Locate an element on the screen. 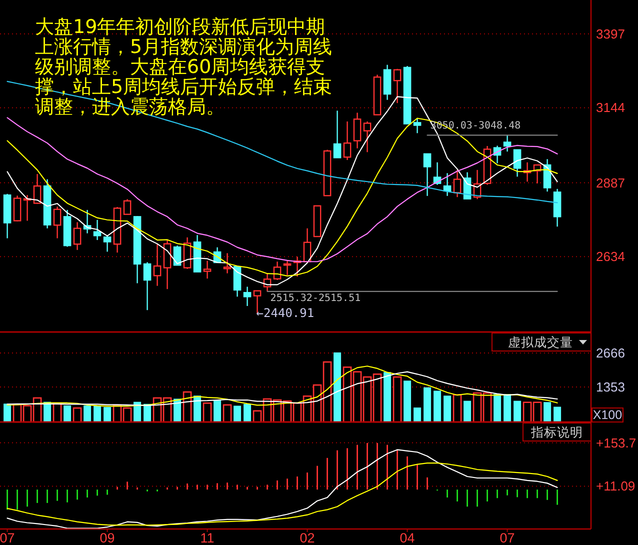  dropdown-field: 虚拟成交量 is located at coordinates (542, 342).